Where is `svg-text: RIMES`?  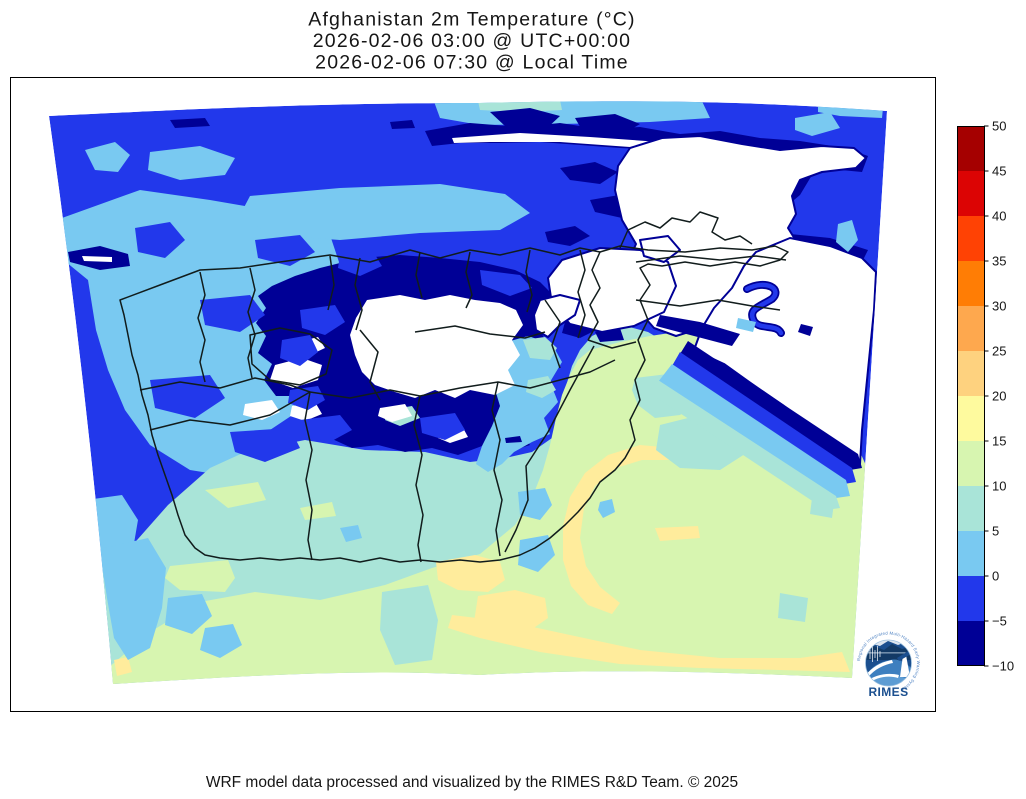
svg-text: RIMES is located at coordinates (888, 692).